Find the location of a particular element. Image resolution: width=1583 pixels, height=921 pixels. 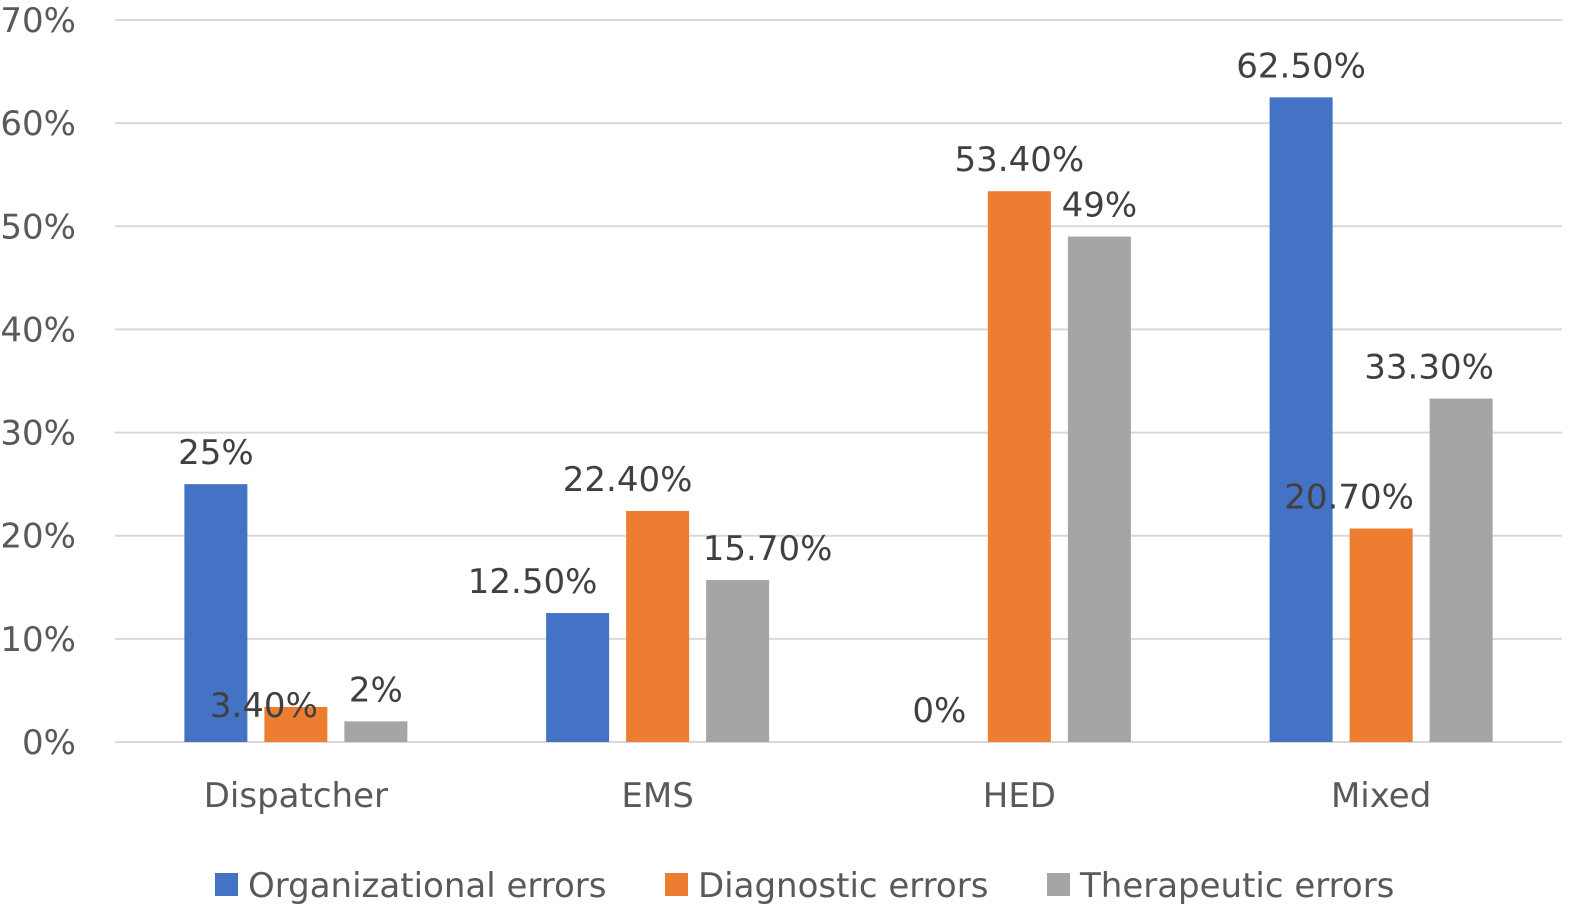

x-axis-categories: Dispatcher EMS HED Mixed is located at coordinates (818, 796).